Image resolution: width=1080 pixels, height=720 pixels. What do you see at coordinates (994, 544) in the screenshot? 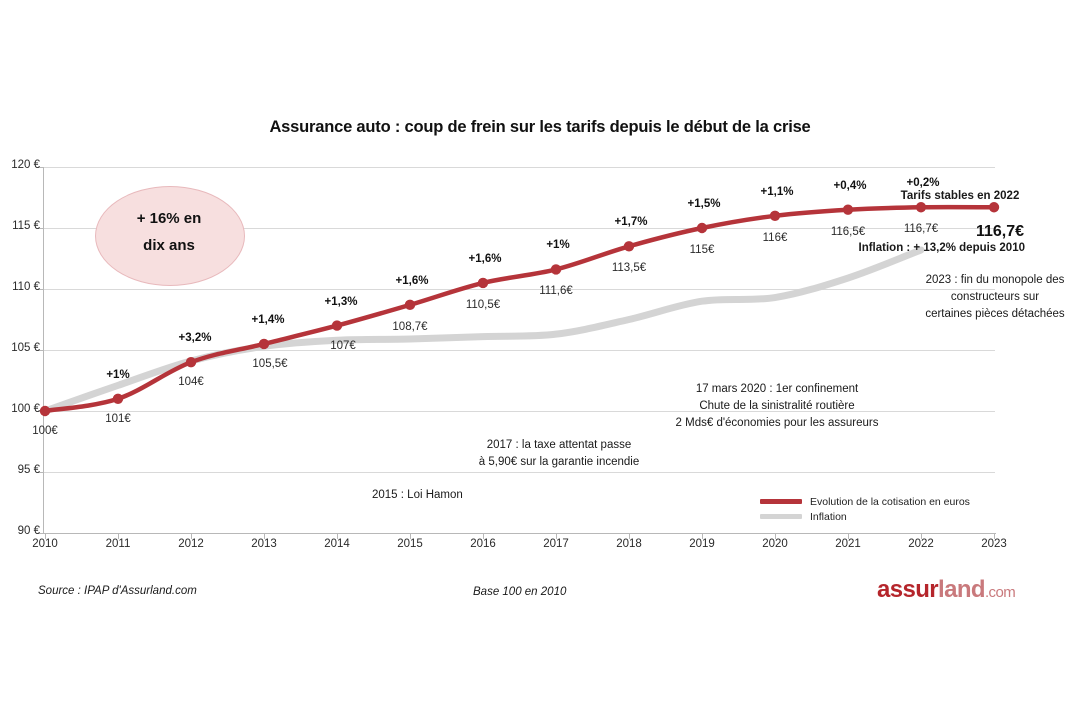
I see `x-tick-label: 2023` at bounding box center [994, 544].